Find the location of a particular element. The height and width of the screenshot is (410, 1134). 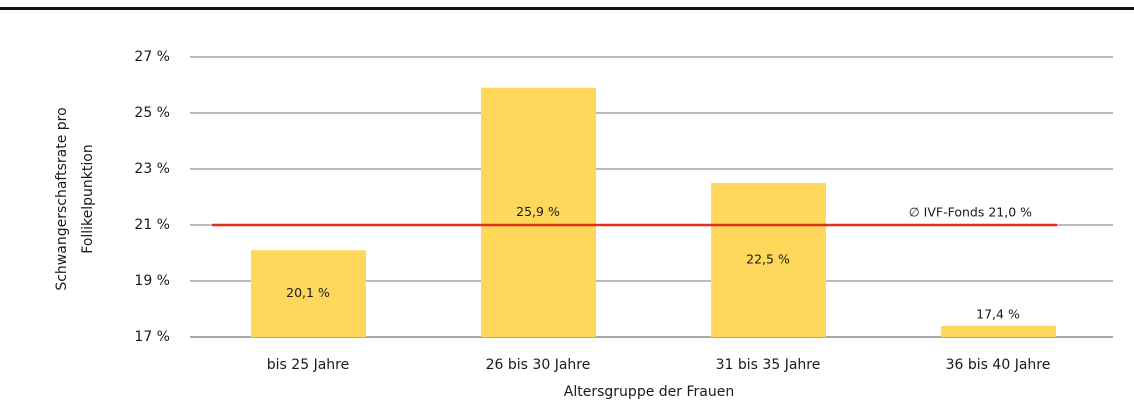

y-axis-title: Follikelpunktion is located at coordinates (88, 198).